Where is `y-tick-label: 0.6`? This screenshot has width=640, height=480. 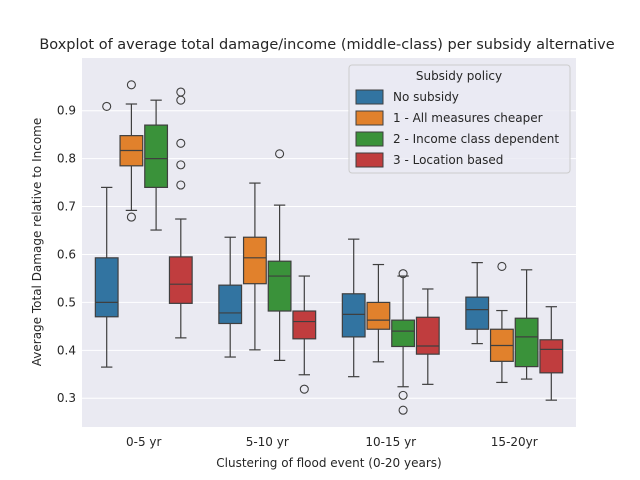 y-tick-label: 0.6 is located at coordinates (66, 254).